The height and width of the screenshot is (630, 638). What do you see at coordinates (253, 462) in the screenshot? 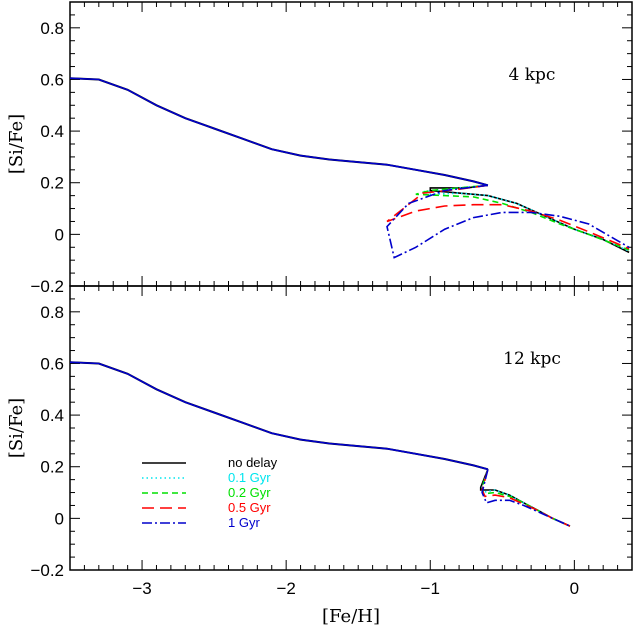
I see `legend-label-0: no delay` at bounding box center [253, 462].